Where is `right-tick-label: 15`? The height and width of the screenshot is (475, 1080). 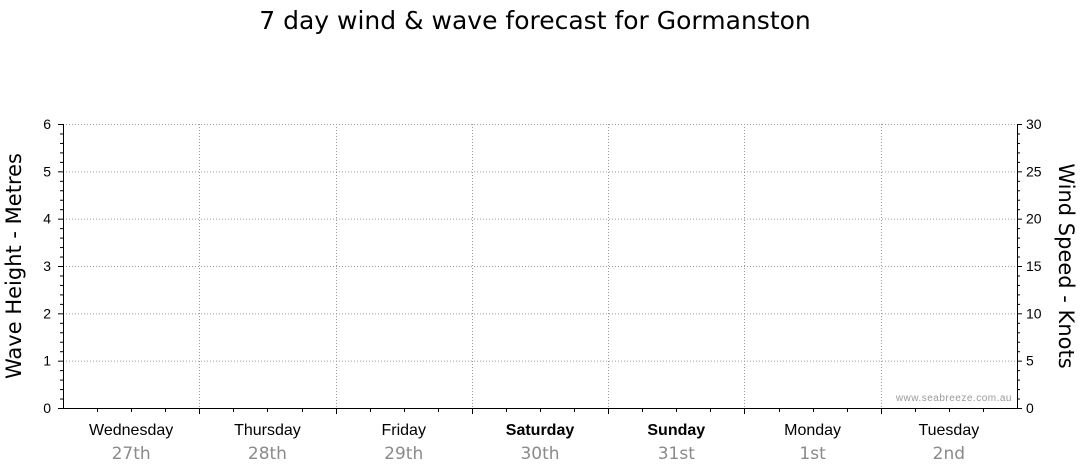 right-tick-label: 15 is located at coordinates (1034, 266).